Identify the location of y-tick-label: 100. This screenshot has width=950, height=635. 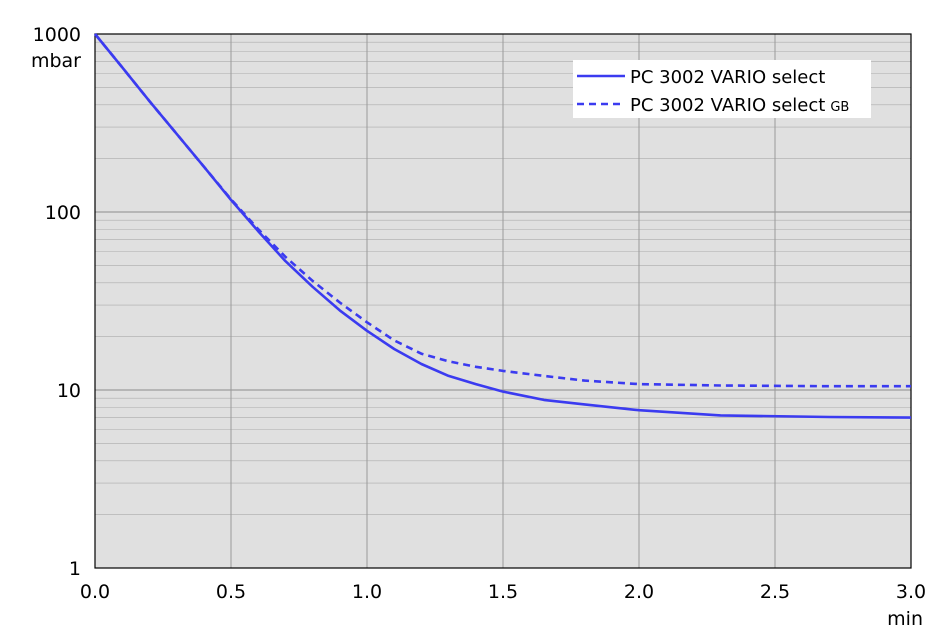
(63, 213).